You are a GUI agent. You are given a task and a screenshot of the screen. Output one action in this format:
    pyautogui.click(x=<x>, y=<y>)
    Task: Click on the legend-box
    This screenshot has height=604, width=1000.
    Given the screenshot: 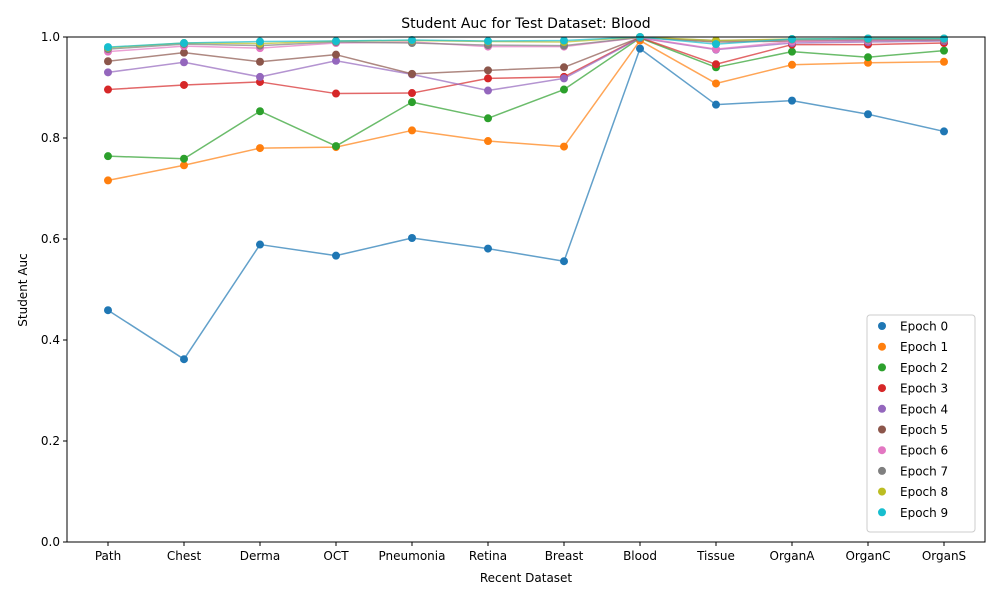 What is the action you would take?
    pyautogui.click(x=921, y=423)
    